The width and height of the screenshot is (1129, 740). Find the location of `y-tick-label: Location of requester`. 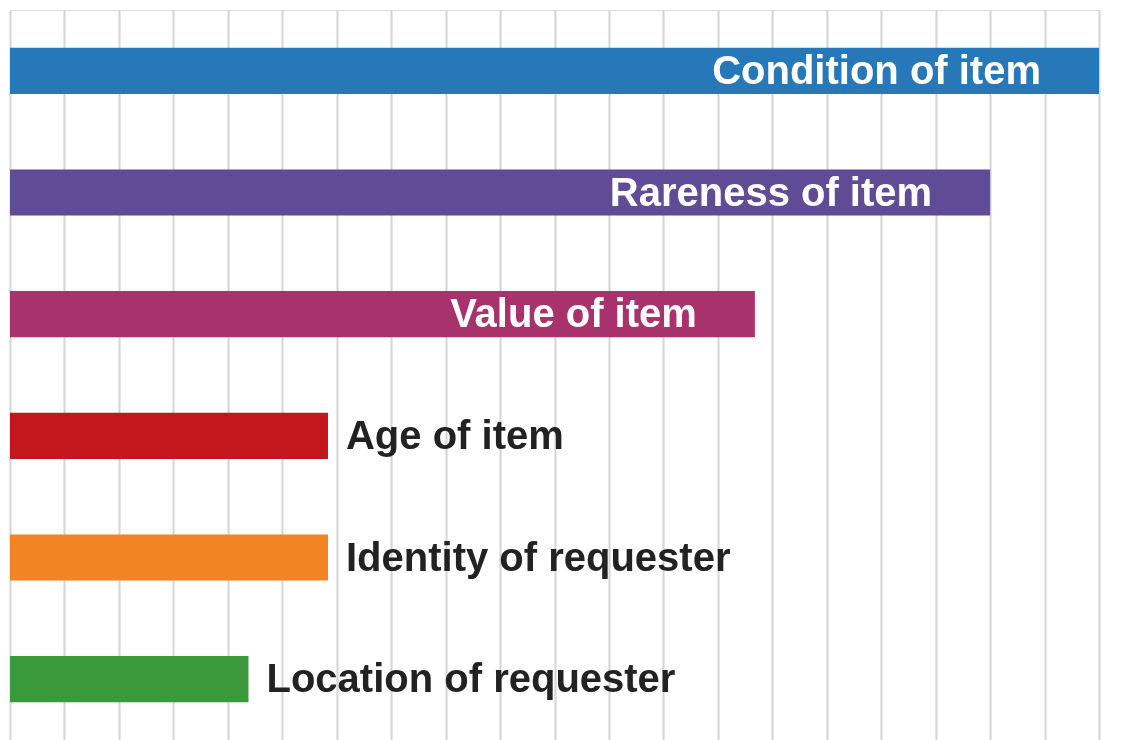

y-tick-label: Location of requester is located at coordinates (471, 678).